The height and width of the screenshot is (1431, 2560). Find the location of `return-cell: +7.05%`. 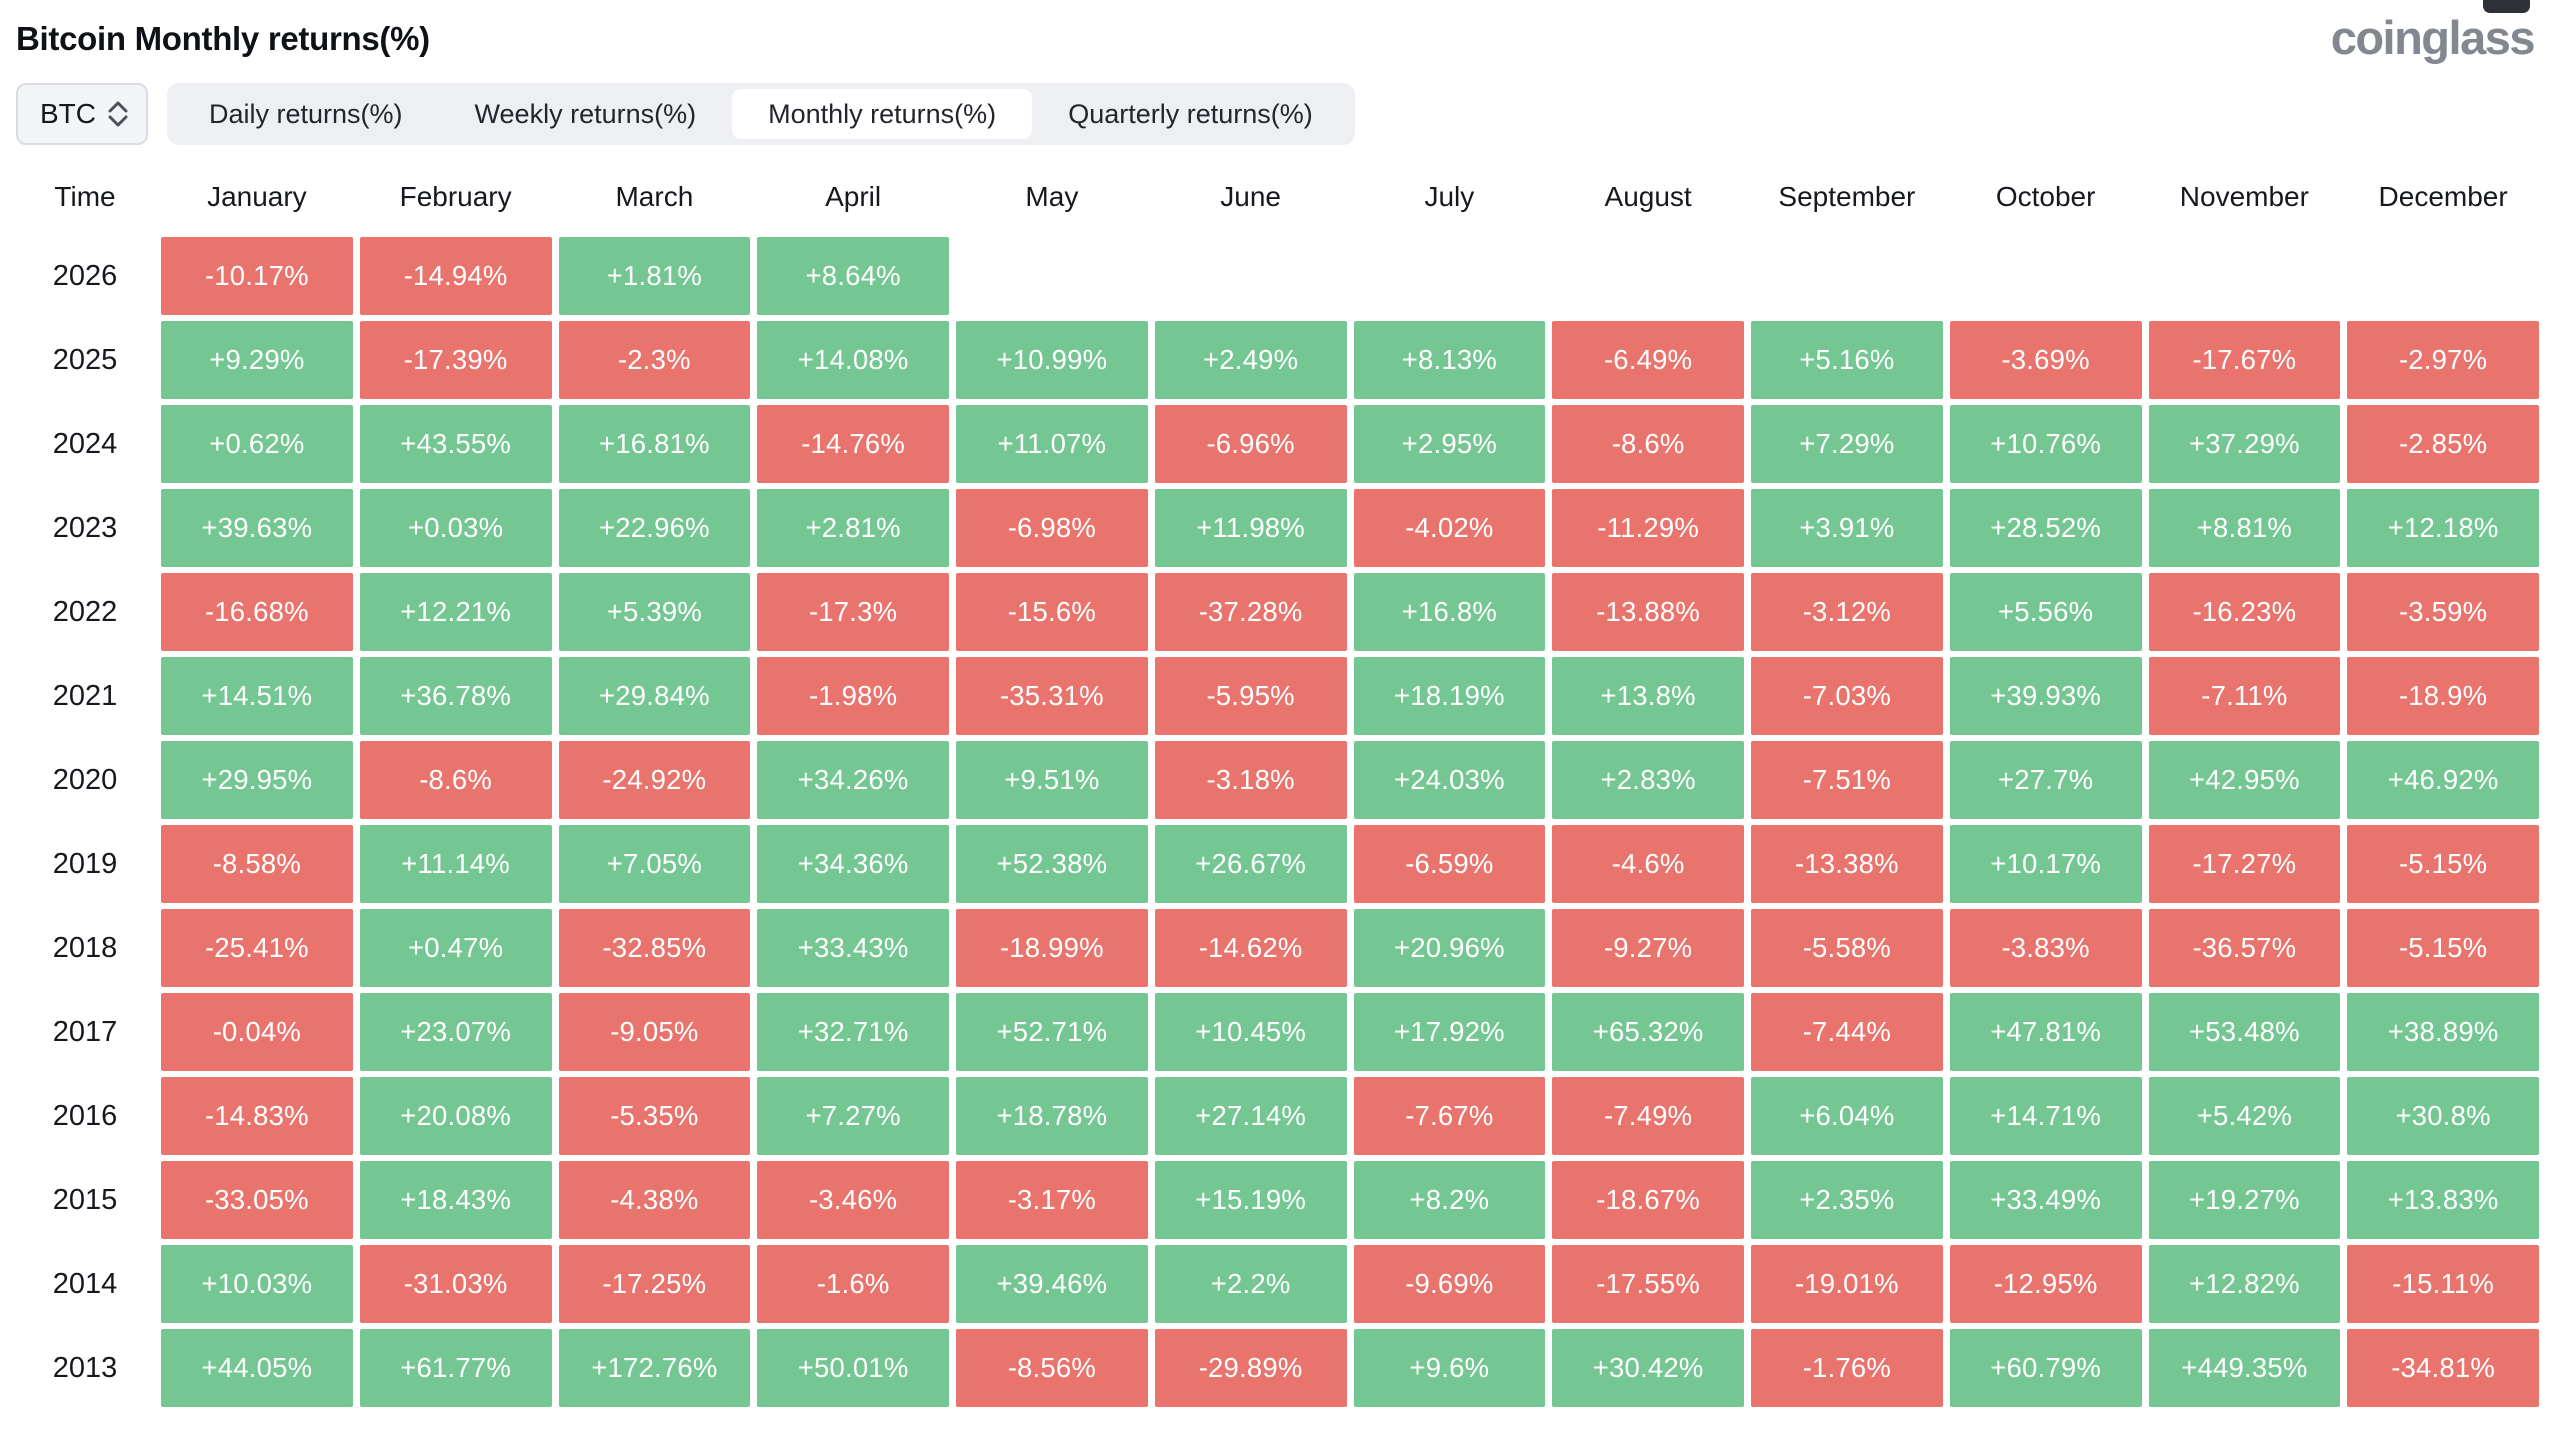

return-cell: +7.05% is located at coordinates (654, 864).